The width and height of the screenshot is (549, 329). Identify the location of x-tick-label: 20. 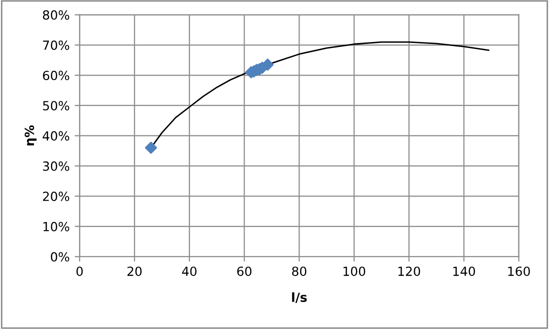
(134, 271).